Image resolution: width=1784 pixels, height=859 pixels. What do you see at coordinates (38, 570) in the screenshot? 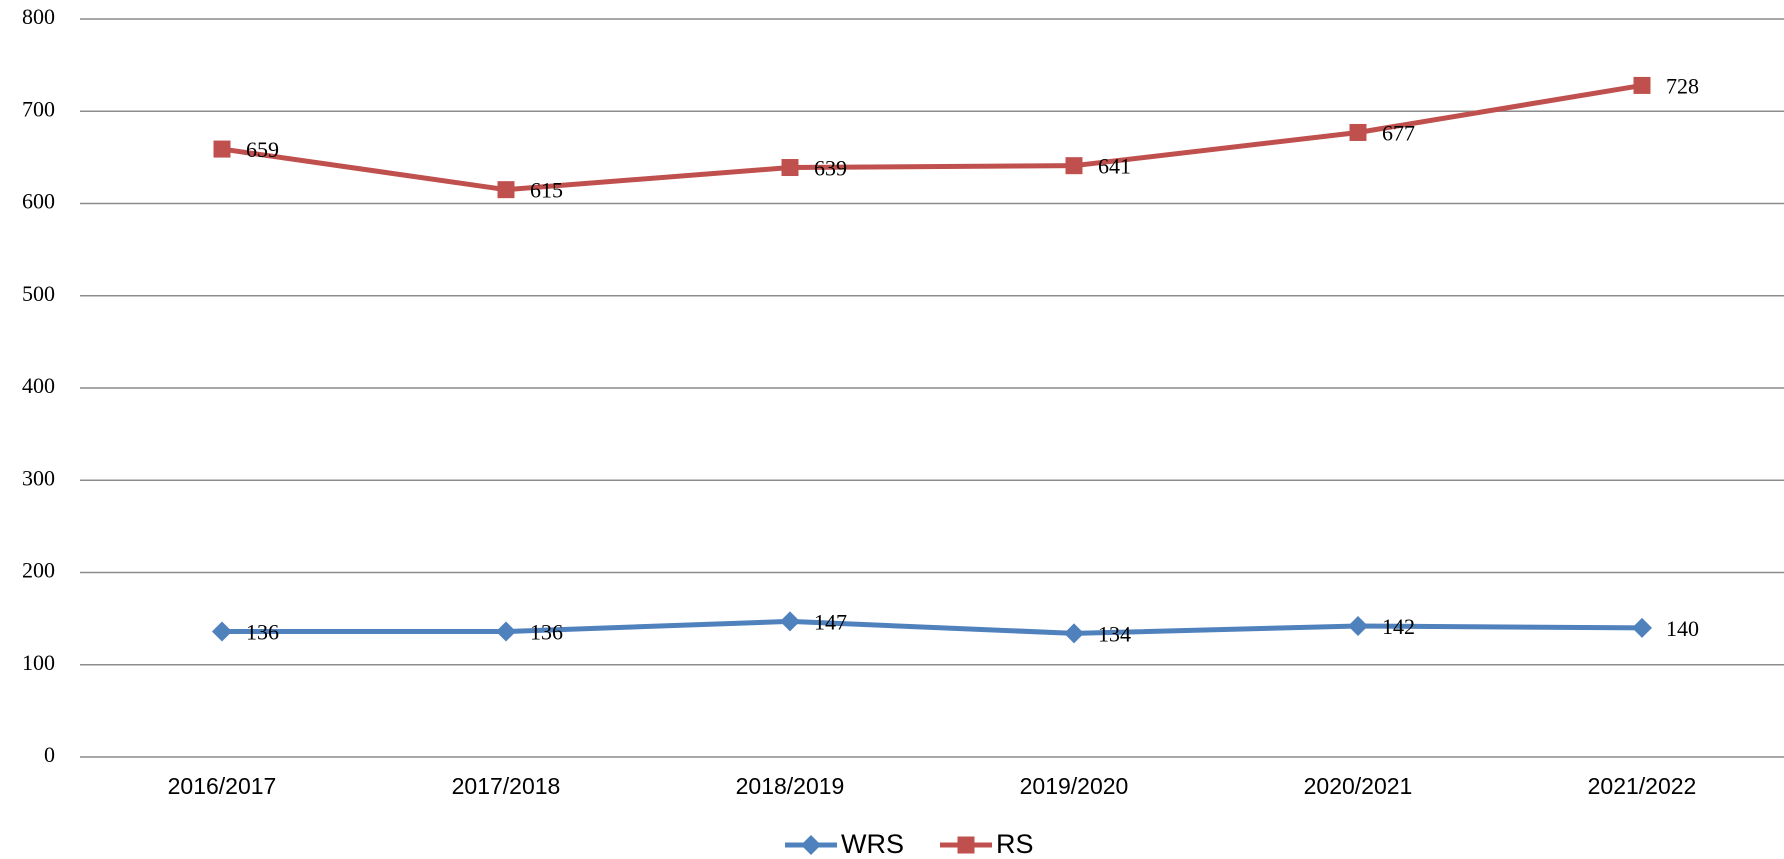
I see `y-tick-label: 200` at bounding box center [38, 570].